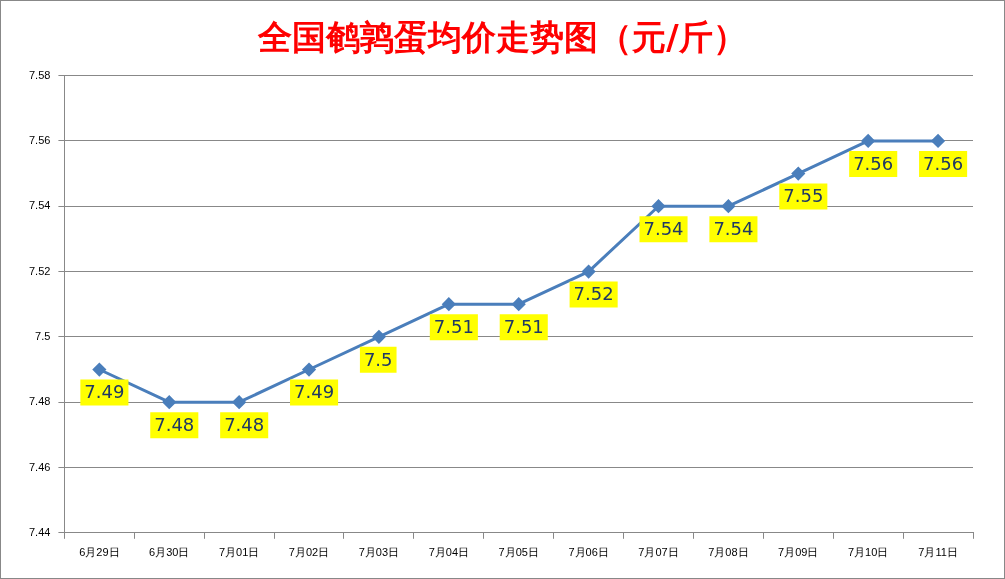 Image resolution: width=1005 pixels, height=579 pixels. What do you see at coordinates (658, 552) in the screenshot?
I see `x-tick-label: 7月07日` at bounding box center [658, 552].